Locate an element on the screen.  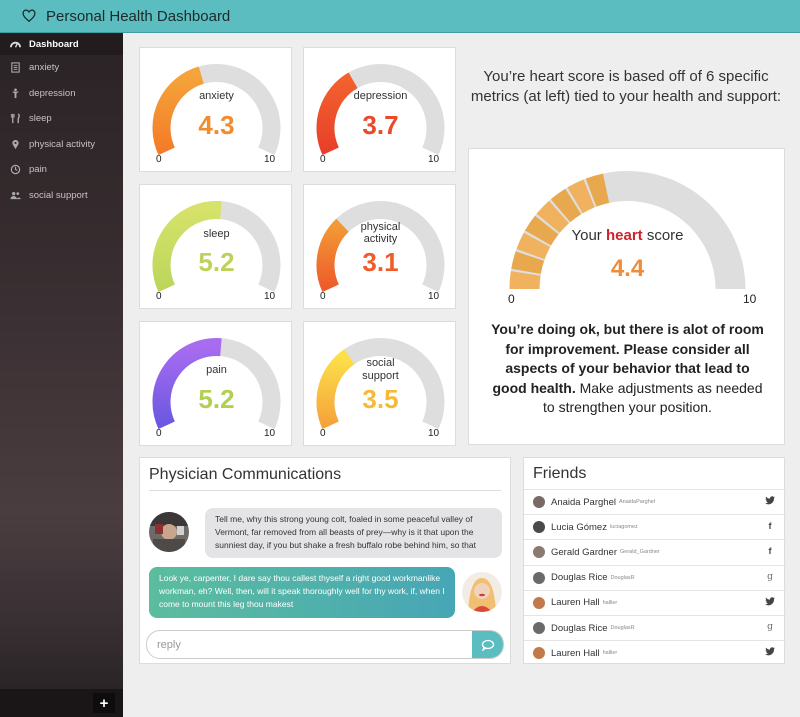
friend-name: Lauren Hall is located at coordinates (575, 603).